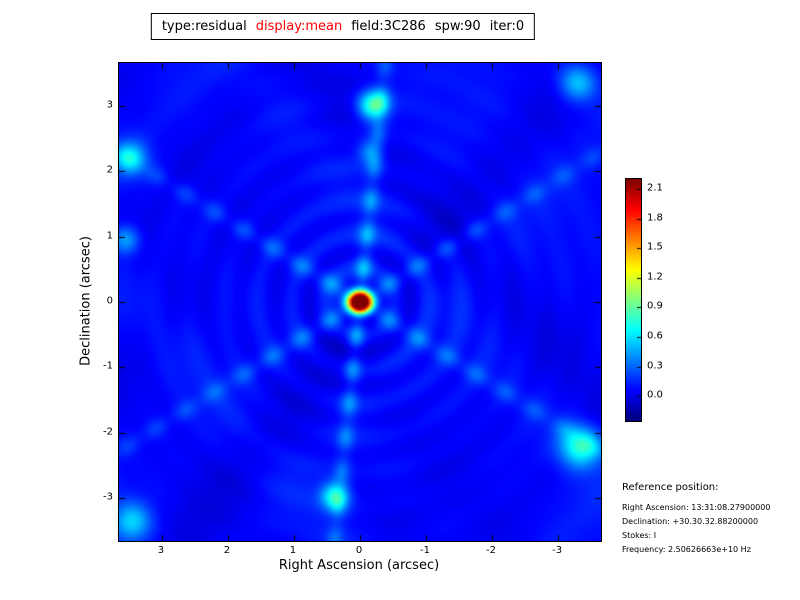 The width and height of the screenshot is (800, 600). Describe the element at coordinates (655, 395) in the screenshot. I see `colorbar-tick-label: 0.0` at that location.